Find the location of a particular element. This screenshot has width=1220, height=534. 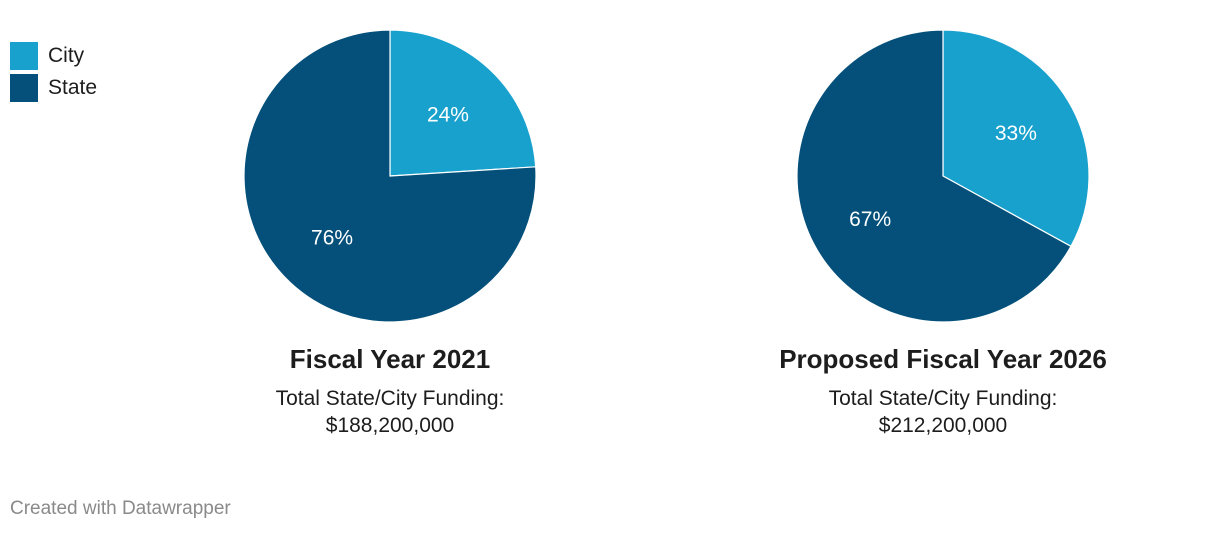

chart-subtitle-line1-fy2026: Total State/City Funding: is located at coordinates (943, 398).